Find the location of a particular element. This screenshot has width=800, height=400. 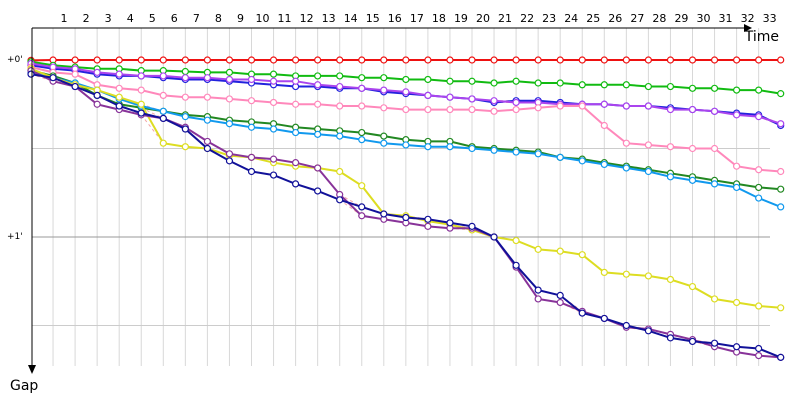

x-tick-label: 31 is located at coordinates (726, 18).